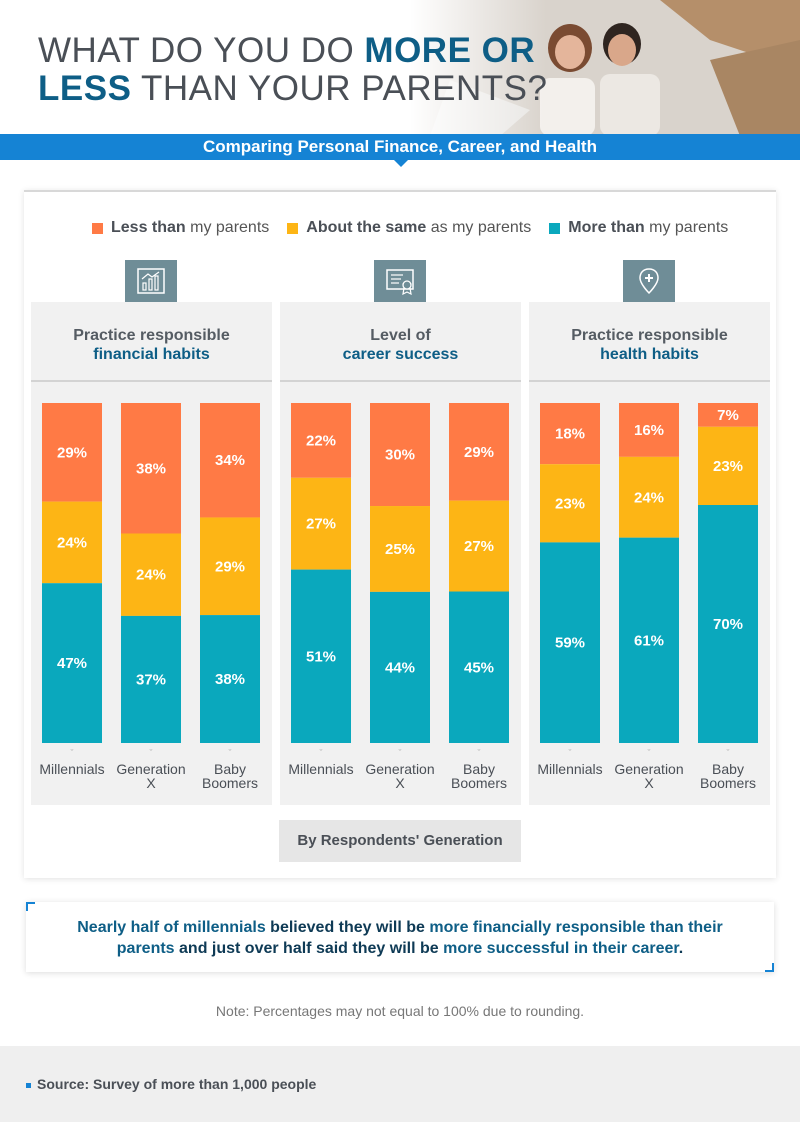 Image resolution: width=800 pixels, height=1122 pixels. What do you see at coordinates (418, 228) in the screenshot?
I see `legend-label: About the same as my parents` at bounding box center [418, 228].